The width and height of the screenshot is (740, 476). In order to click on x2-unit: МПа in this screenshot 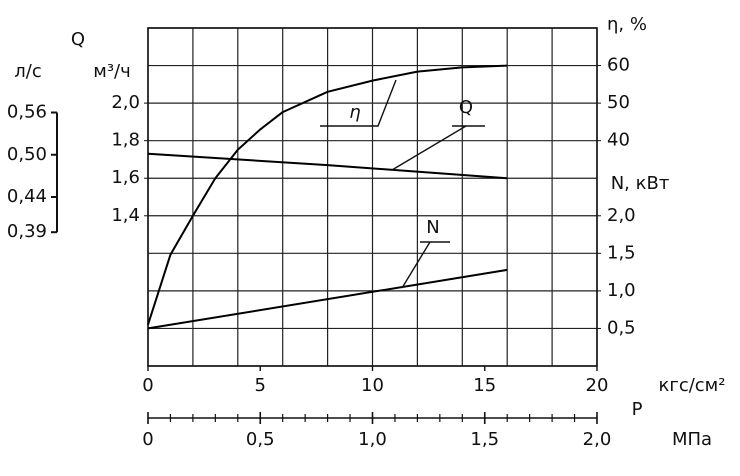, I will do `click(692, 439)`.